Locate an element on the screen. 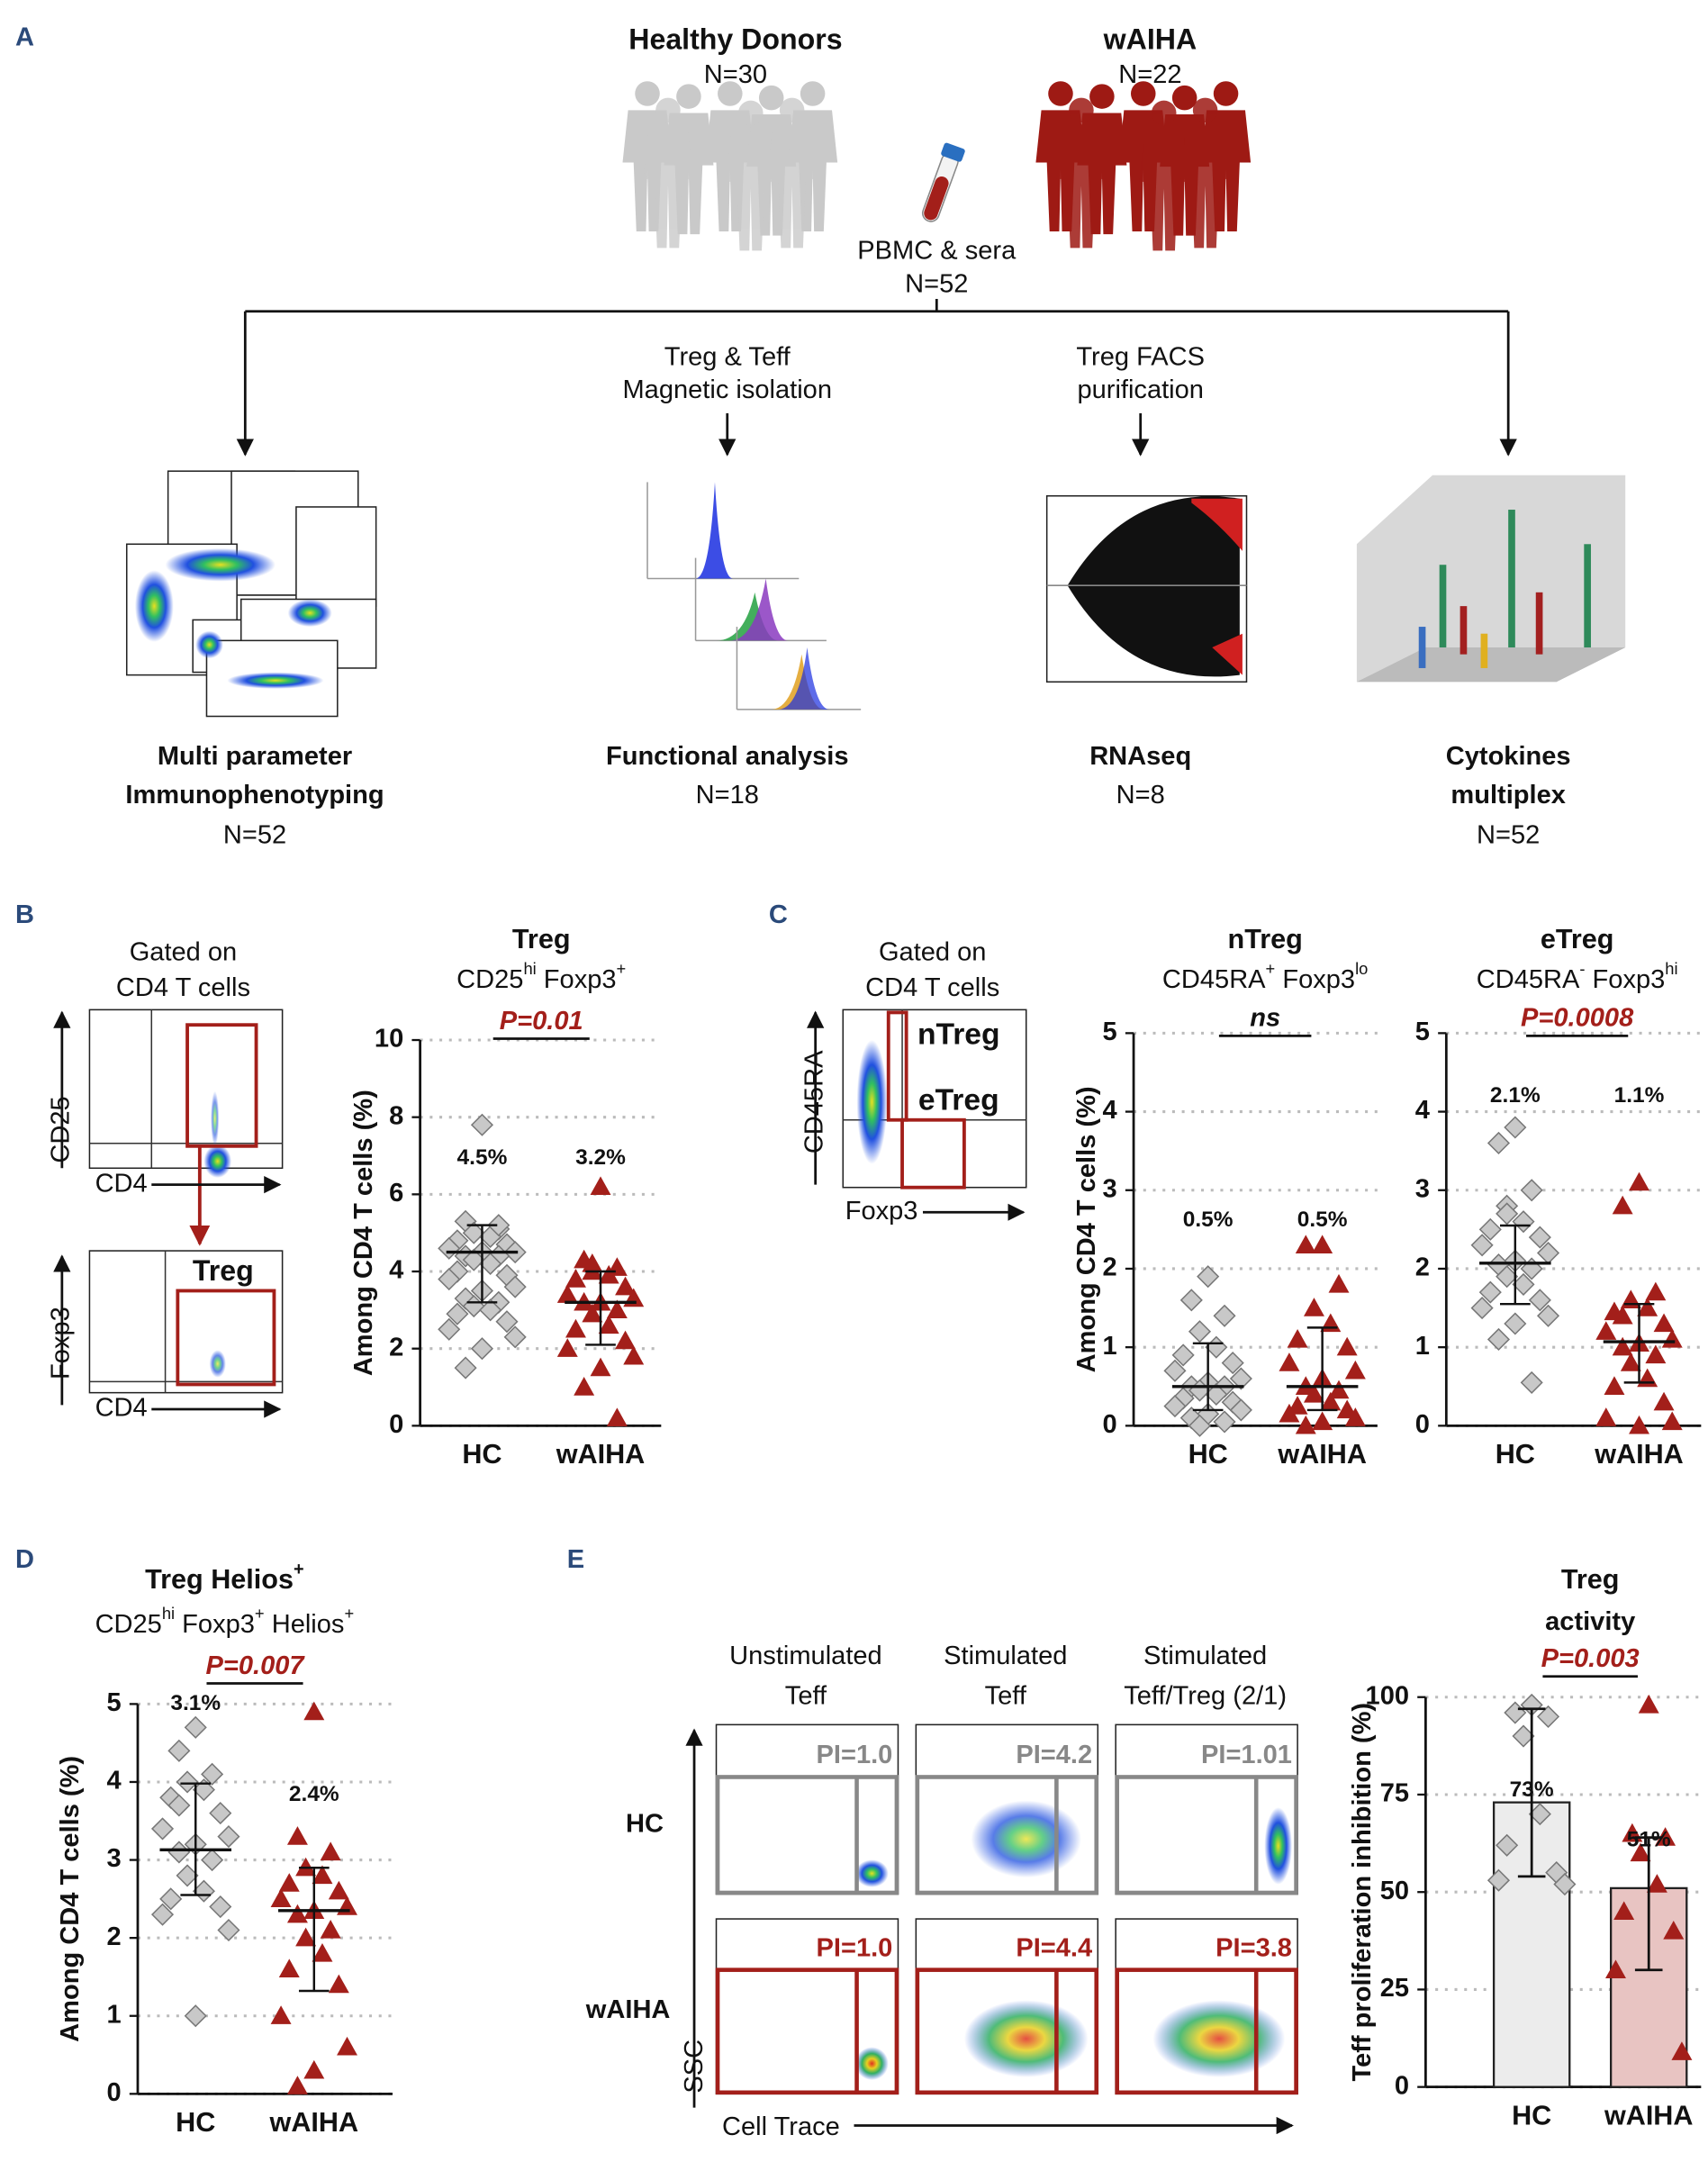  significance: ns is located at coordinates (1265, 1018).